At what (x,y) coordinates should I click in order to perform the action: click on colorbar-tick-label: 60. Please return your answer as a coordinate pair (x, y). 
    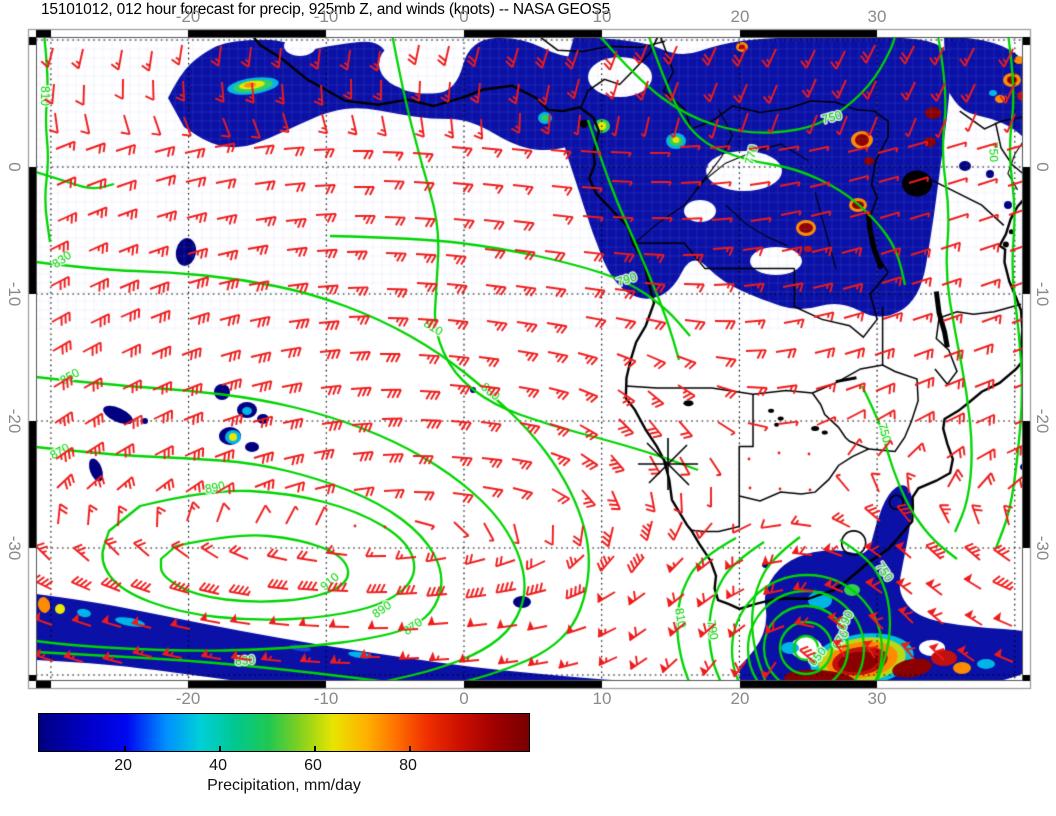
    Looking at the image, I should click on (313, 765).